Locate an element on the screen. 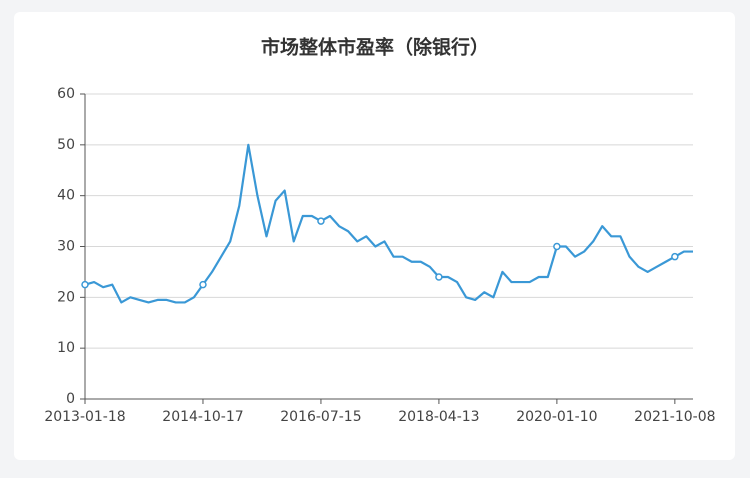 The height and width of the screenshot is (478, 750). x-tick-label: 2021-10-08 is located at coordinates (674, 417).